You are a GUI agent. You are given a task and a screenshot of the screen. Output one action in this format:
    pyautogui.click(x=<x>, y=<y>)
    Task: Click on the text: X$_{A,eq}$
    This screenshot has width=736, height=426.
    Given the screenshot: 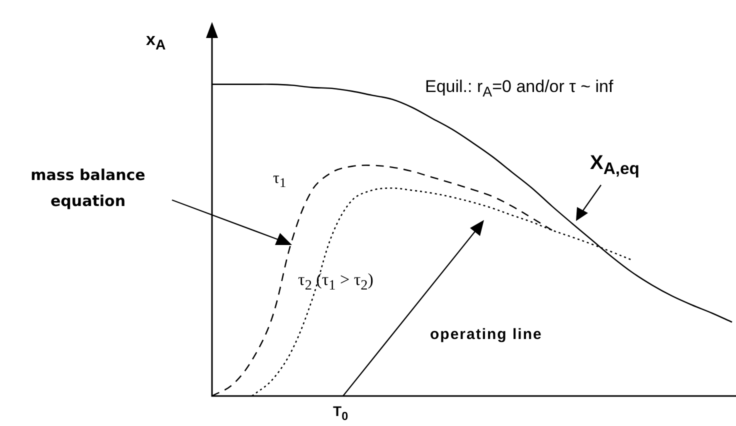 What is the action you would take?
    pyautogui.click(x=615, y=165)
    